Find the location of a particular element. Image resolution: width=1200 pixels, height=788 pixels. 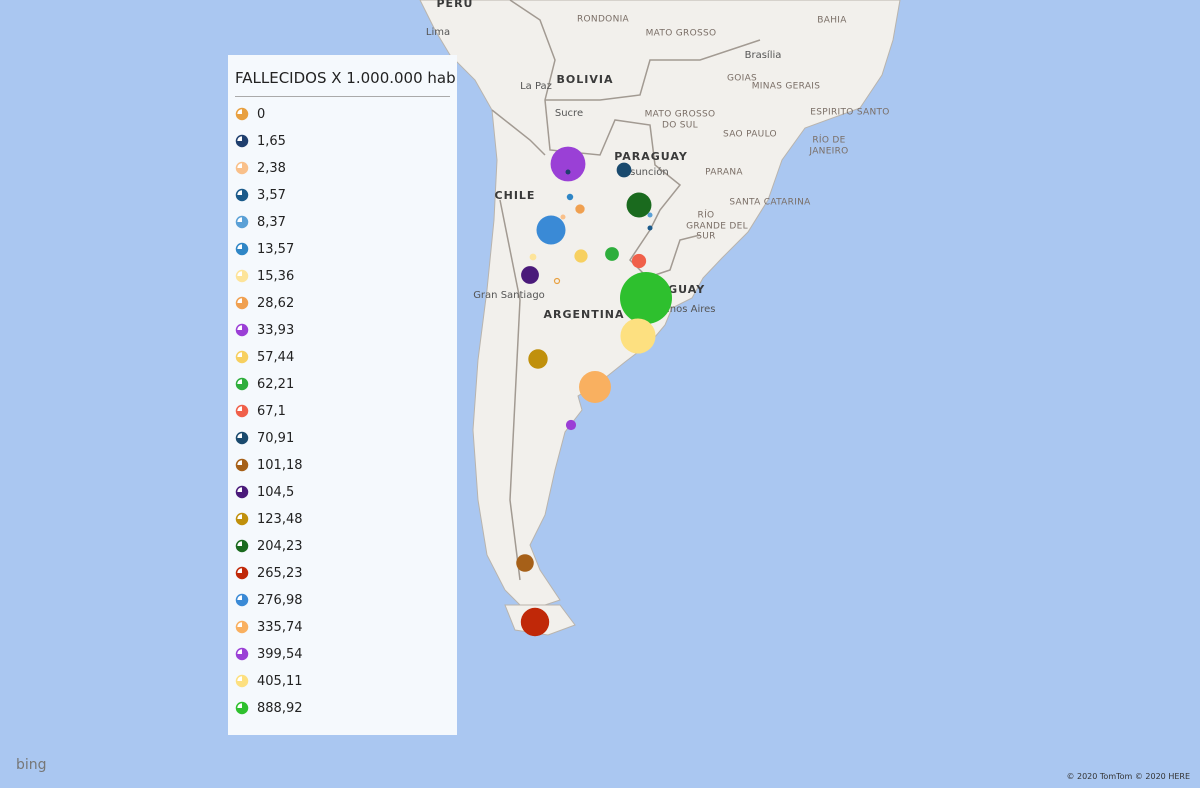

legend-item: 265,23 is located at coordinates (269, 573).